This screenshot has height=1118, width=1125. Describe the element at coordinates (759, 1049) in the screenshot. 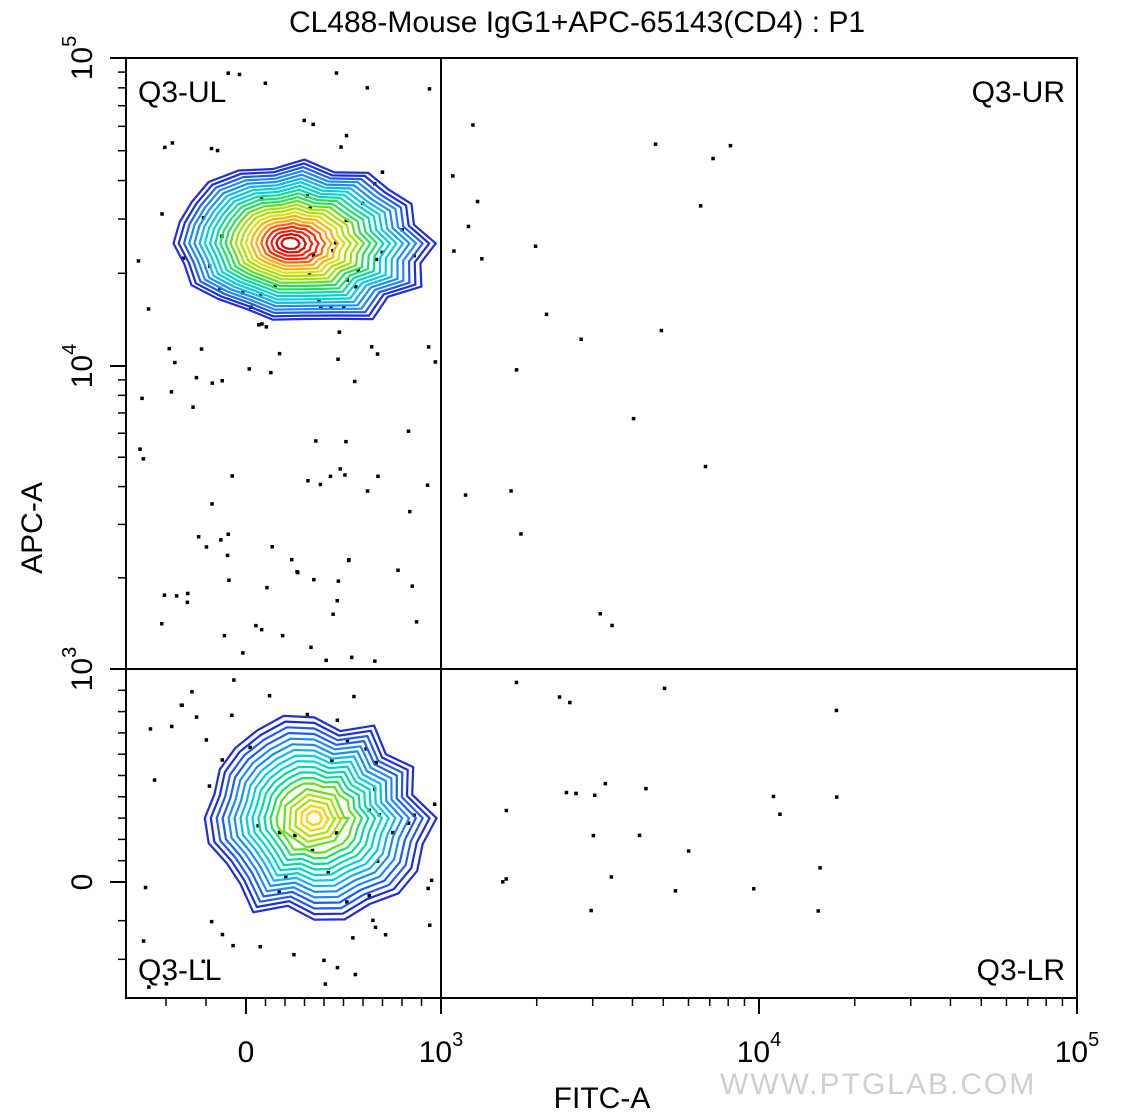

I see `x-tick-label: 104` at that location.